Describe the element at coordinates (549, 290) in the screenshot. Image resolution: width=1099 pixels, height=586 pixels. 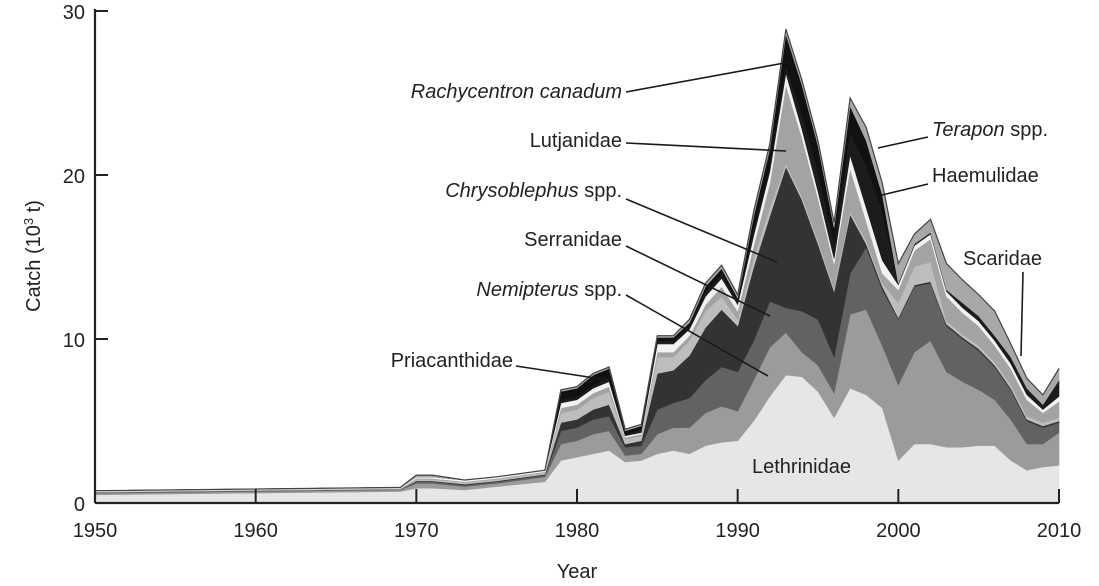
I see `label-nemipterus: Nemipterus spp.` at that location.